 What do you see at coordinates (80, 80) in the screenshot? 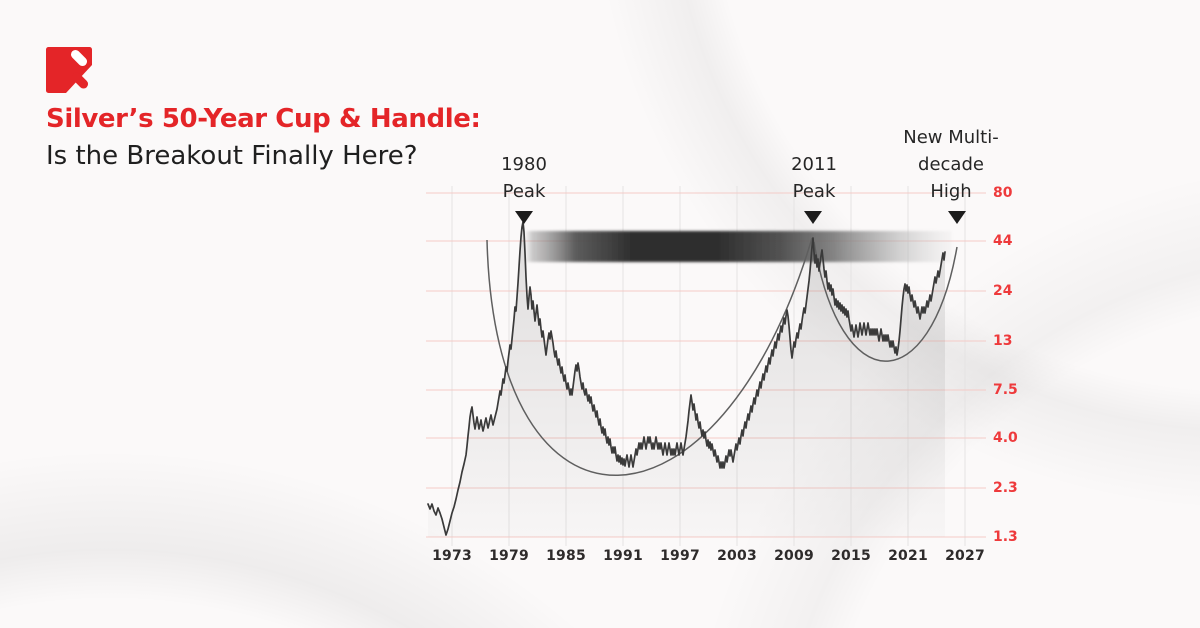
I see `logo-red-dash-icon` at bounding box center [80, 80].